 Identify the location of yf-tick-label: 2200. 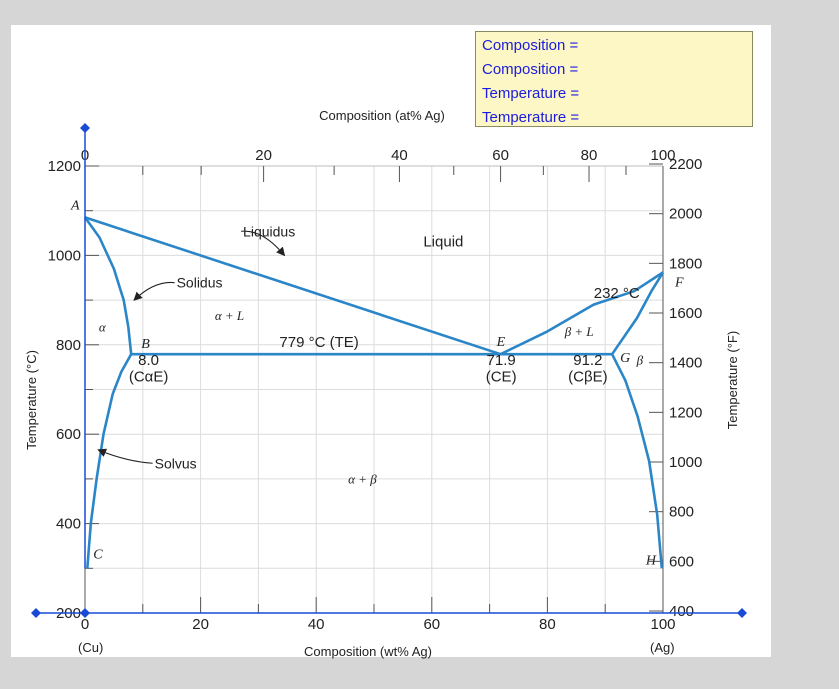
(685, 164).